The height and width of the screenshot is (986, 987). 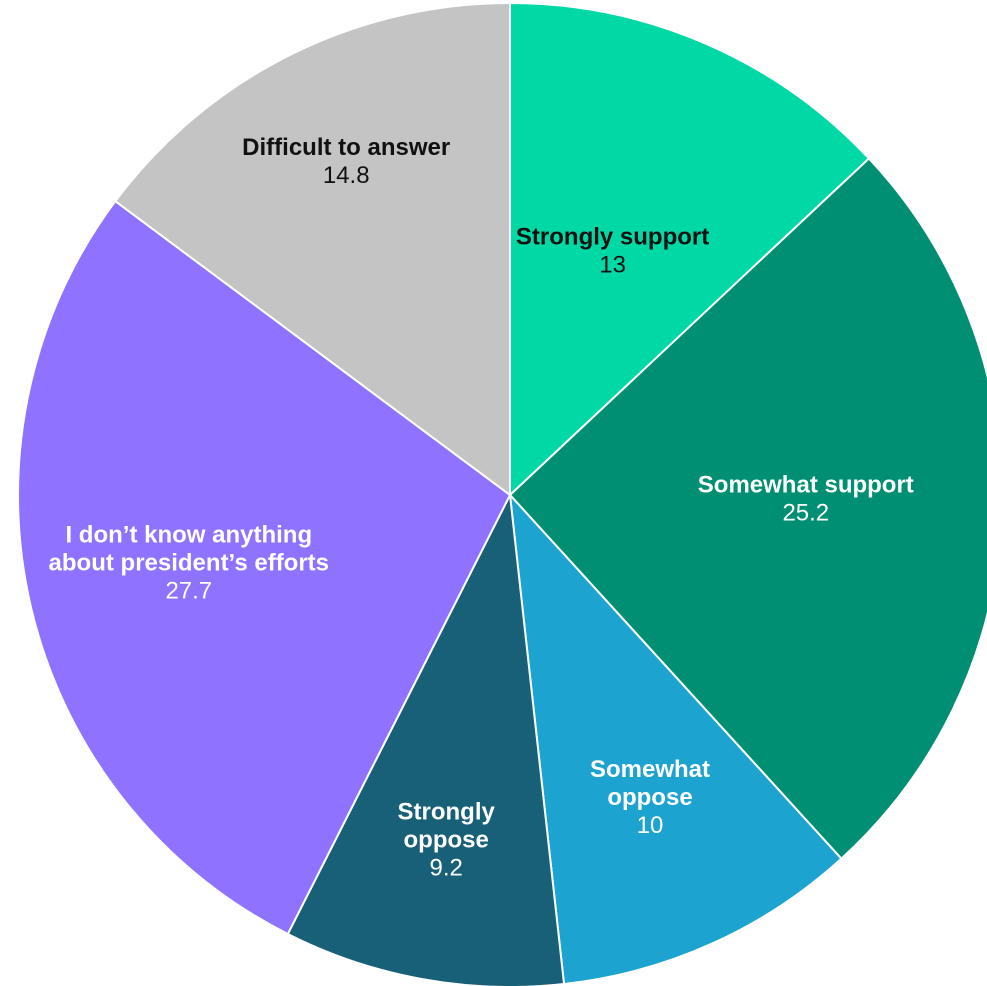 I want to click on slice-name-strongly-oppose: Strongly oppose, so click(x=447, y=825).